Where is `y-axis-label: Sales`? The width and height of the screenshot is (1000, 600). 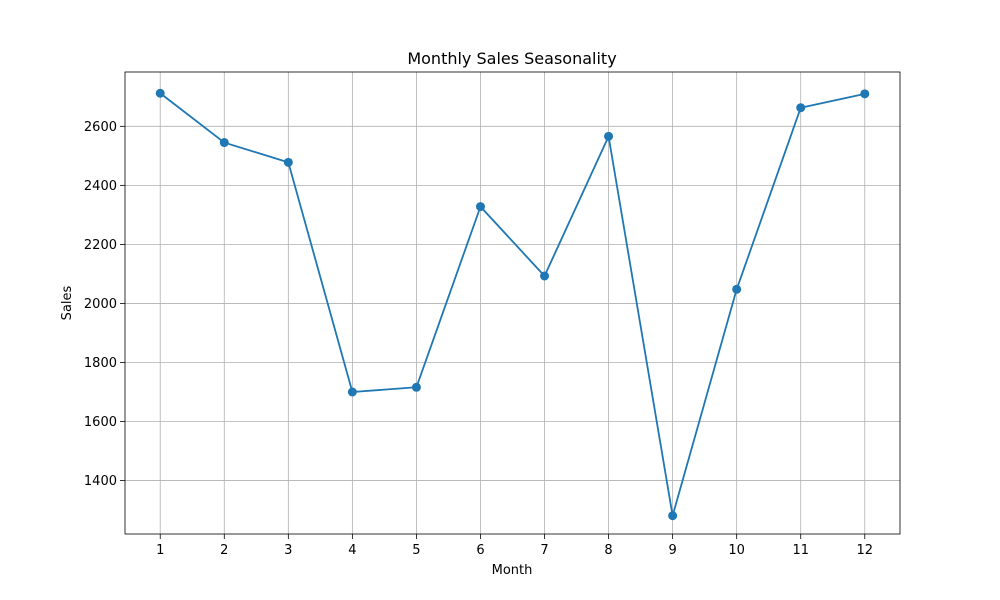 y-axis-label: Sales is located at coordinates (67, 302).